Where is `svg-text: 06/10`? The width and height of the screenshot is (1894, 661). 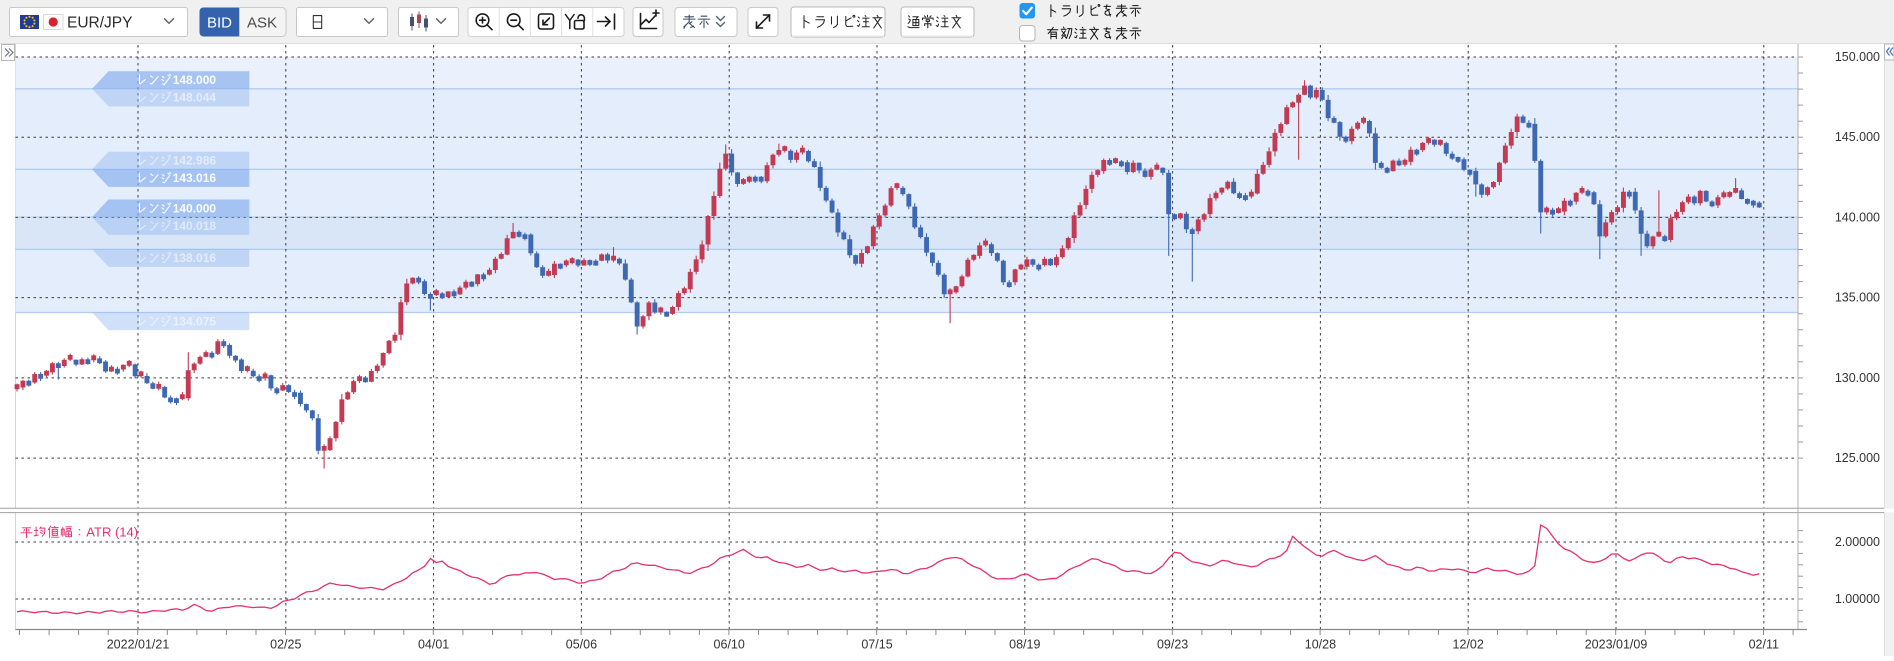
svg-text: 06/10 is located at coordinates (729, 645).